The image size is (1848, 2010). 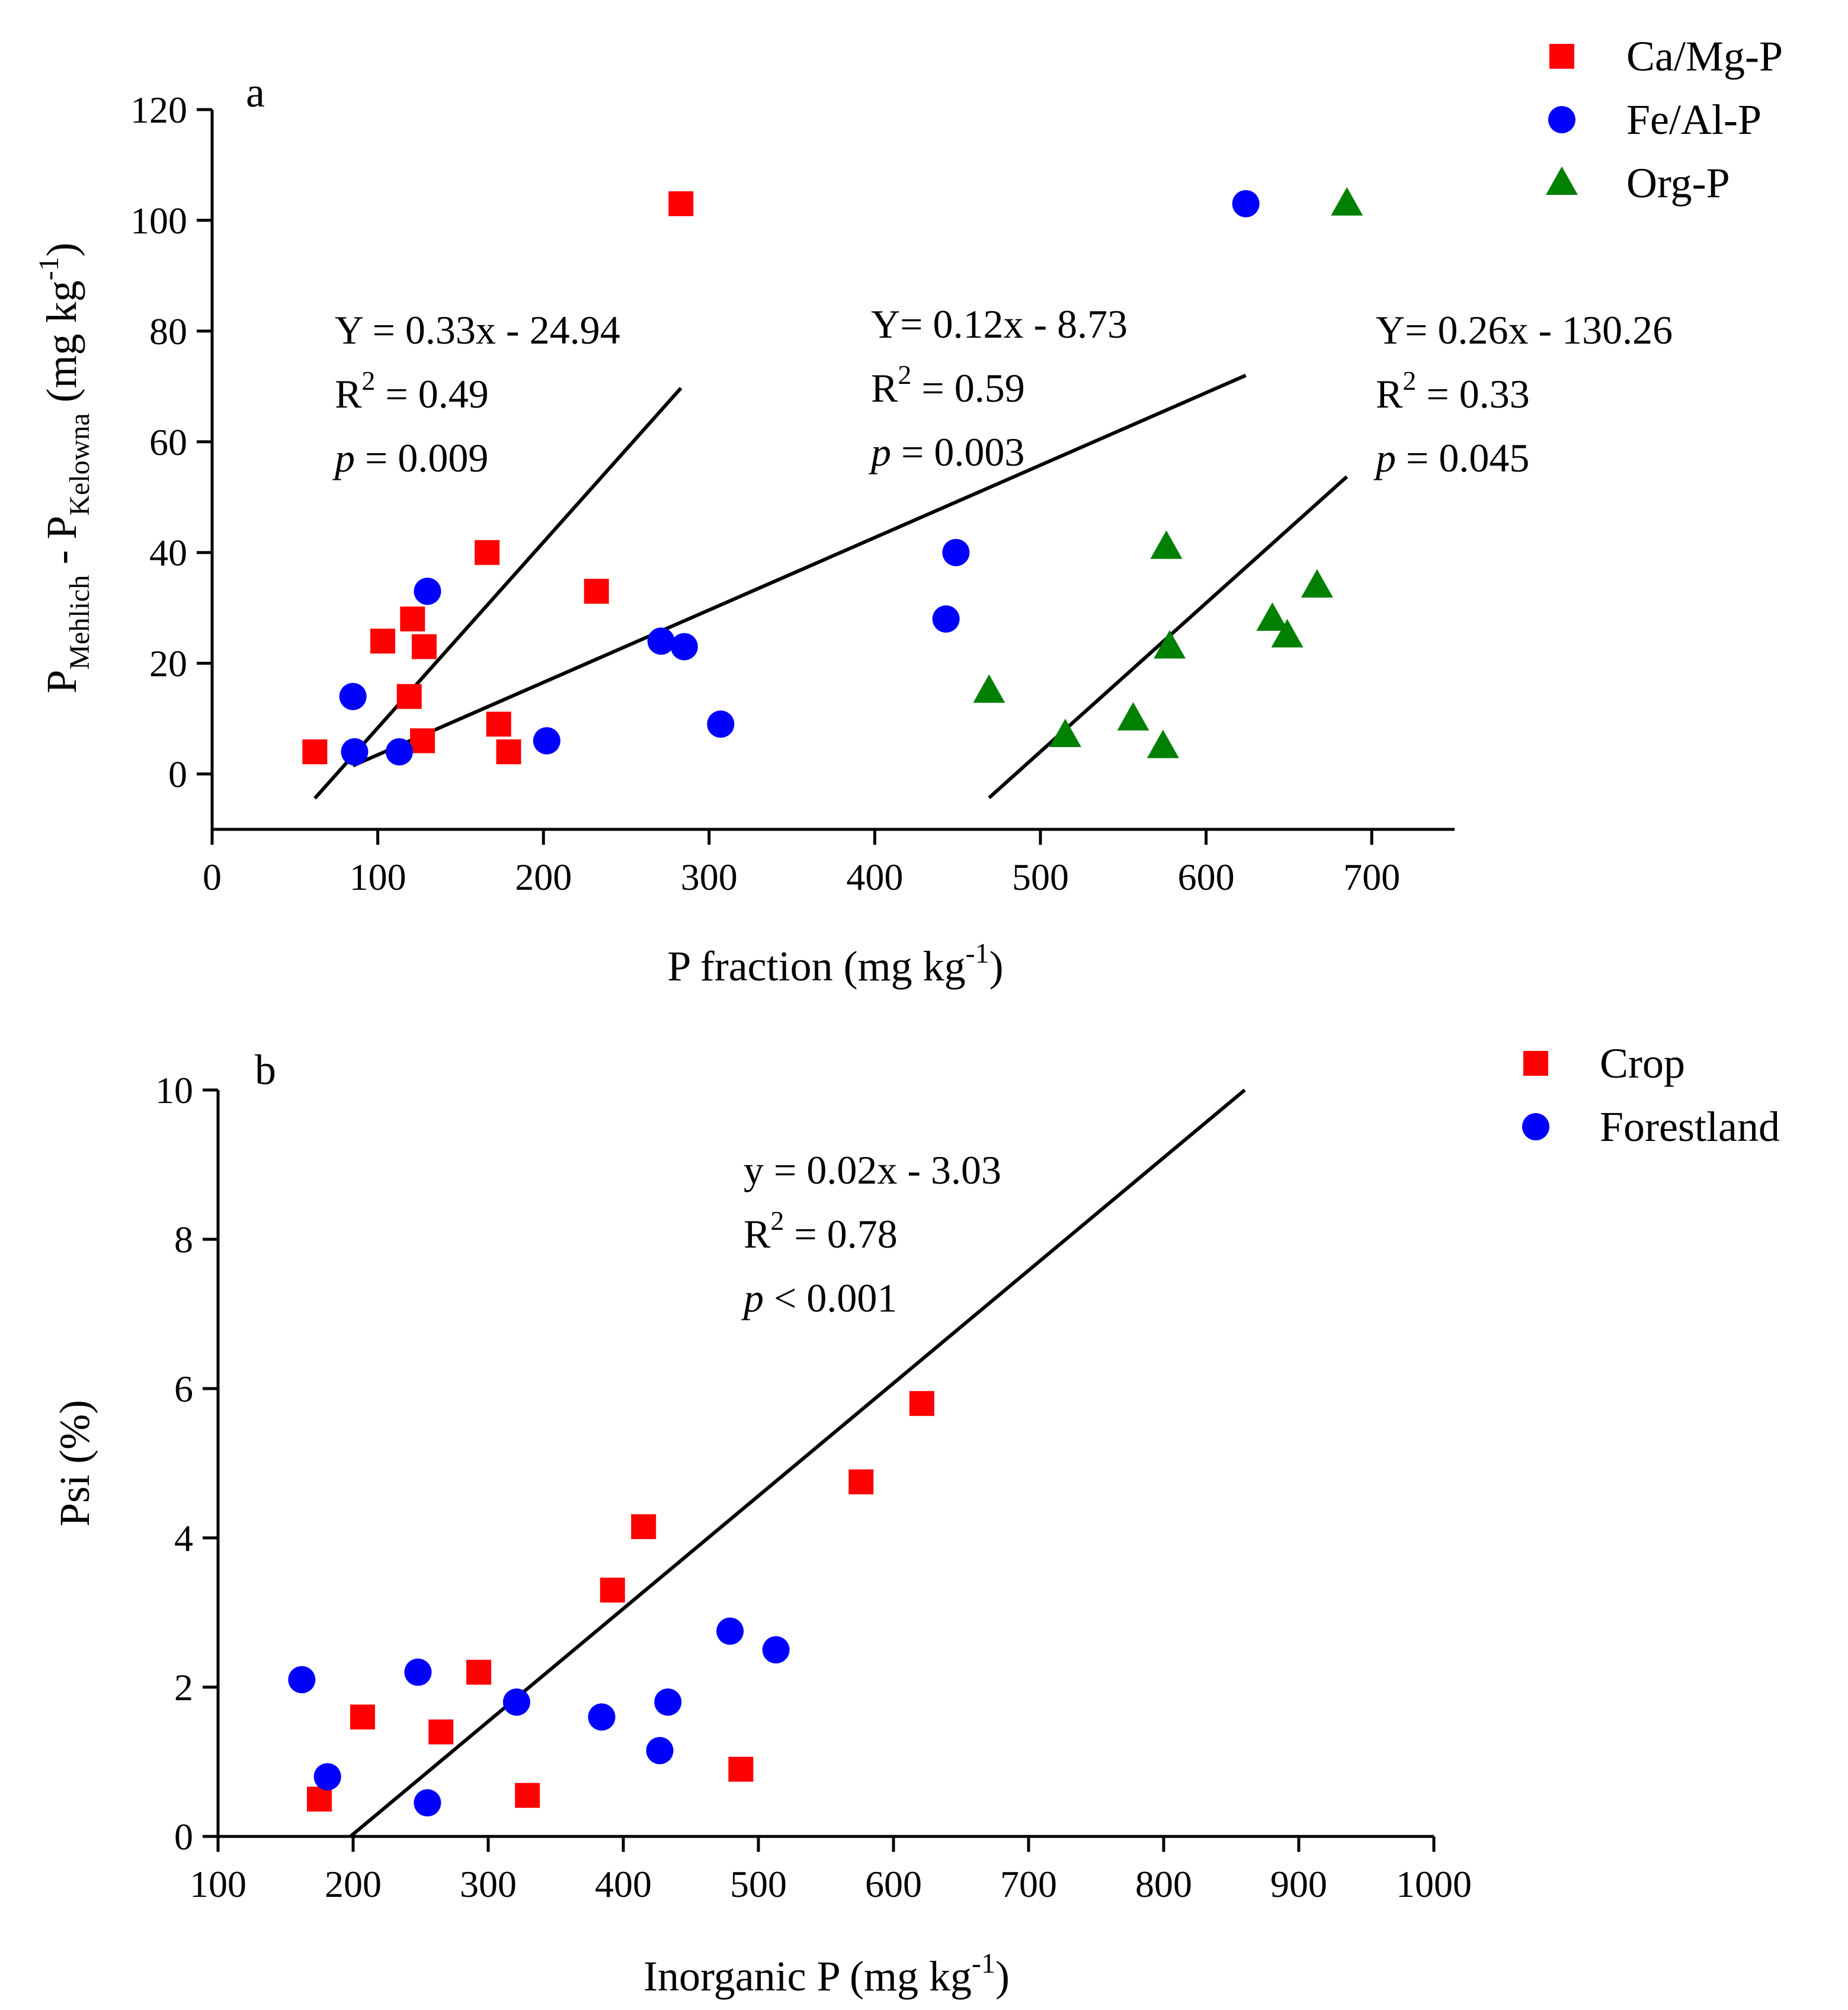 I want to click on y-axis-title-a-p1: P, so click(x=62, y=682).